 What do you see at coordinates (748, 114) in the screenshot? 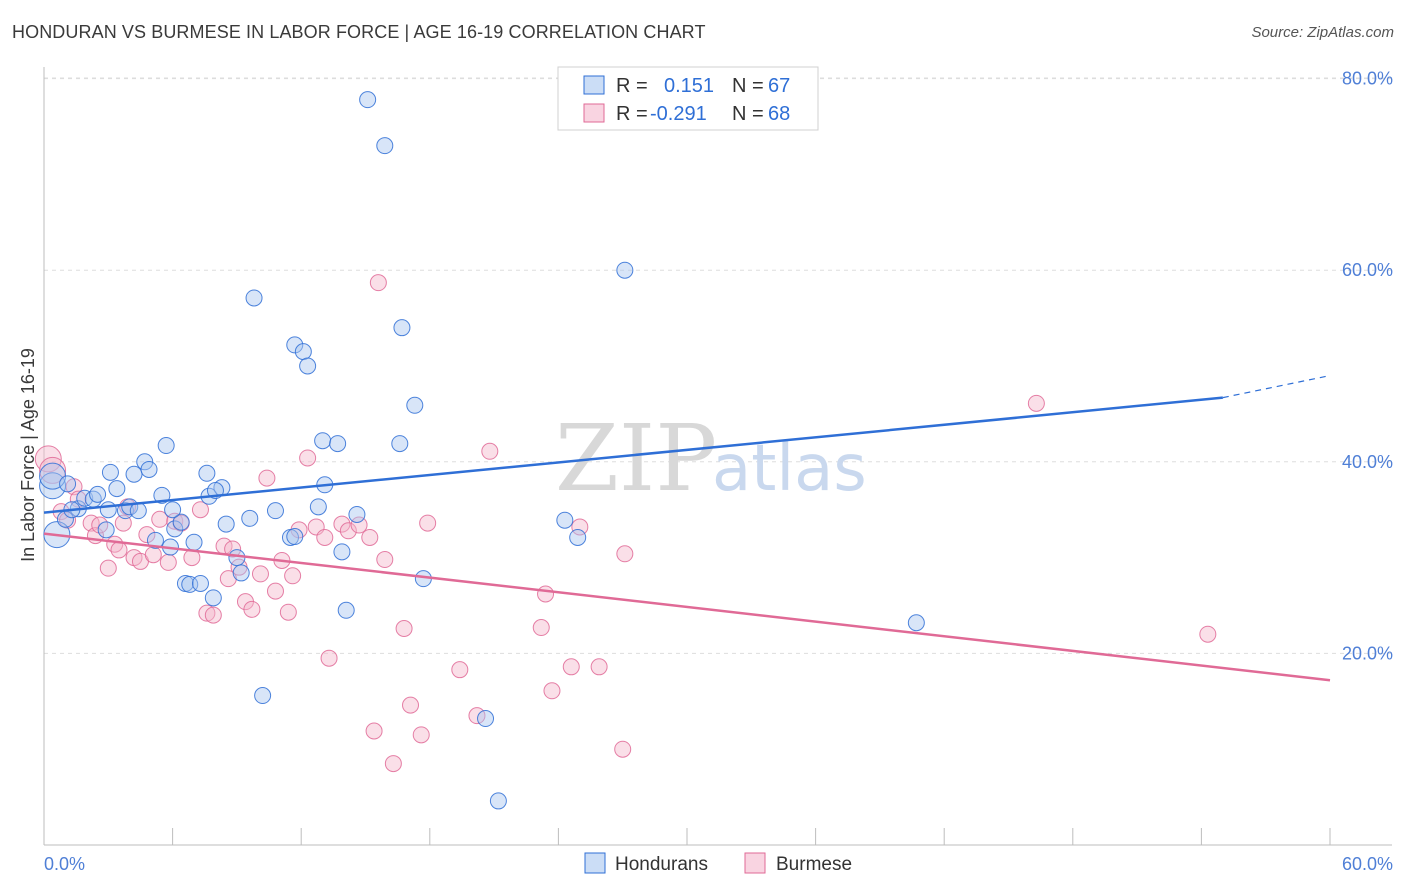
I see `burmese-n-label: N =` at bounding box center [748, 114].